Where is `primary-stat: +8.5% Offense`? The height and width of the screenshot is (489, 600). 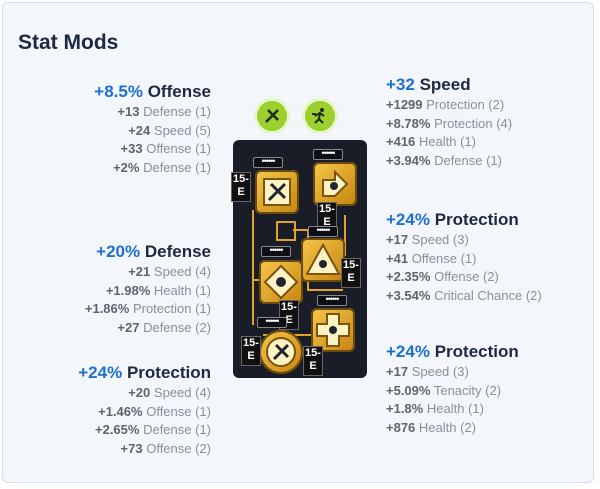
primary-stat: +8.5% Offense is located at coordinates (152, 91).